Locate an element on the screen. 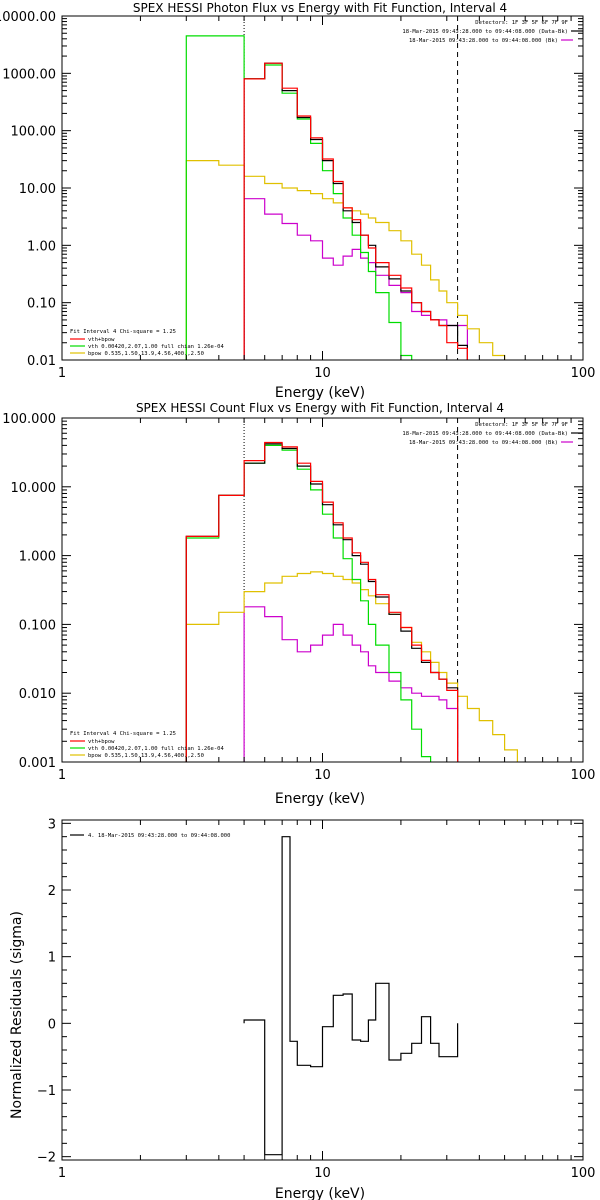 This screenshot has width=600, height=1200. y-tick-label: 0.100 is located at coordinates (37, 625).